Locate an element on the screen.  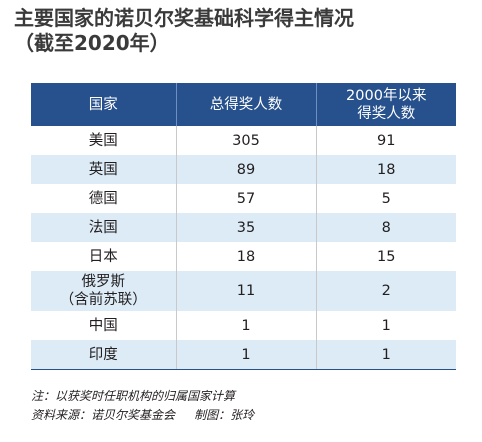
country-cell: 英国 is located at coordinates (103, 169).